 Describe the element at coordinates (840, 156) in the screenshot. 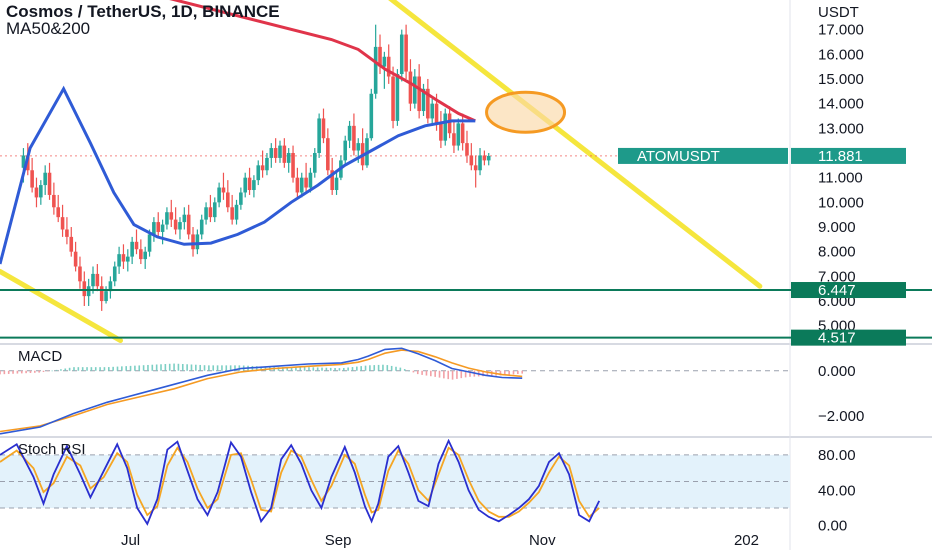

I see `last-price-label: 11.881` at that location.